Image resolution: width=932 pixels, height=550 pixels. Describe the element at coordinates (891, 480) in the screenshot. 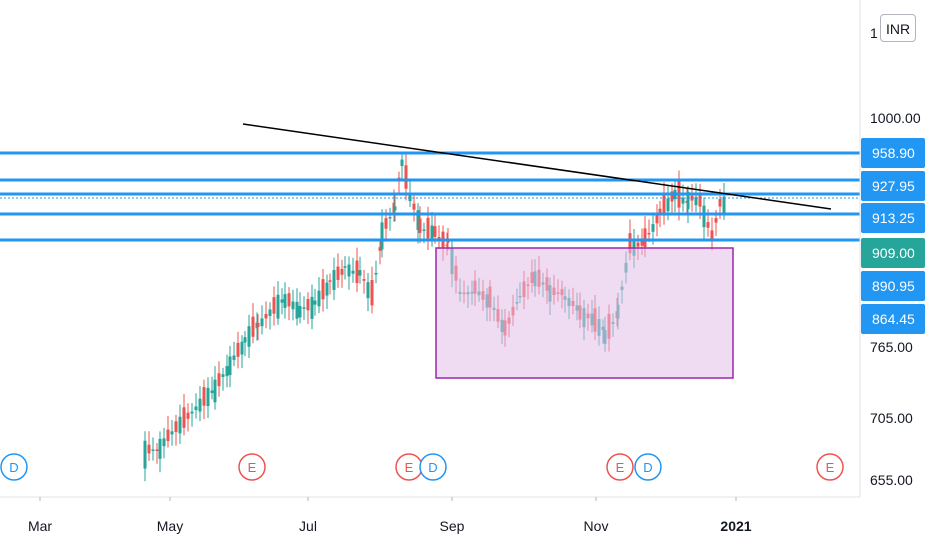

I see `y-tick-label: 655.00` at that location.